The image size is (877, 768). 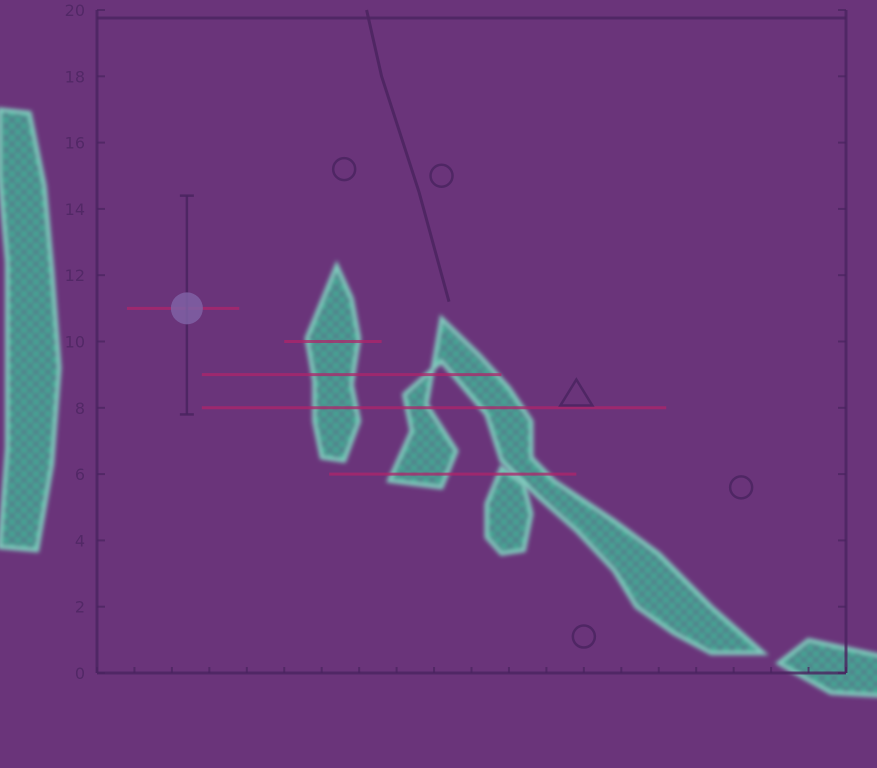 What do you see at coordinates (75, 143) in the screenshot?
I see `y-tick-label-16: 16` at bounding box center [75, 143].